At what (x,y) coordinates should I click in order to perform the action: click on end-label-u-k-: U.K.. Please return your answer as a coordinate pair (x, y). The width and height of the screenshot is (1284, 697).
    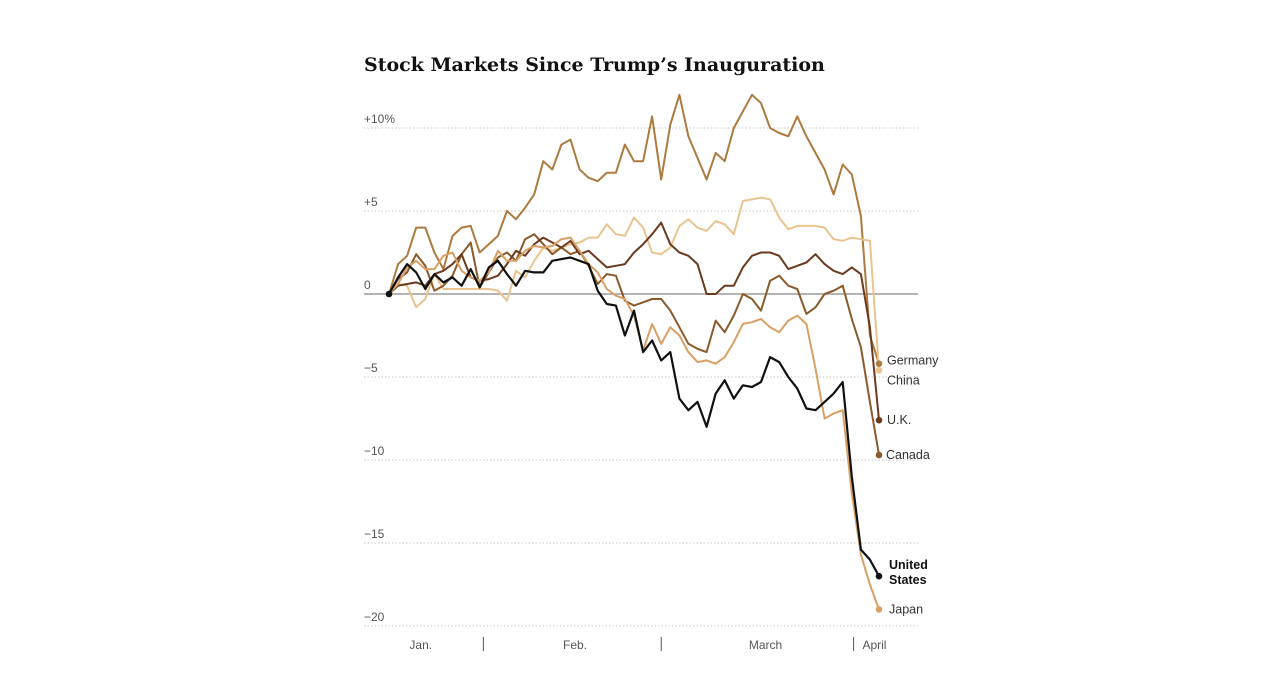
    Looking at the image, I should click on (899, 420).